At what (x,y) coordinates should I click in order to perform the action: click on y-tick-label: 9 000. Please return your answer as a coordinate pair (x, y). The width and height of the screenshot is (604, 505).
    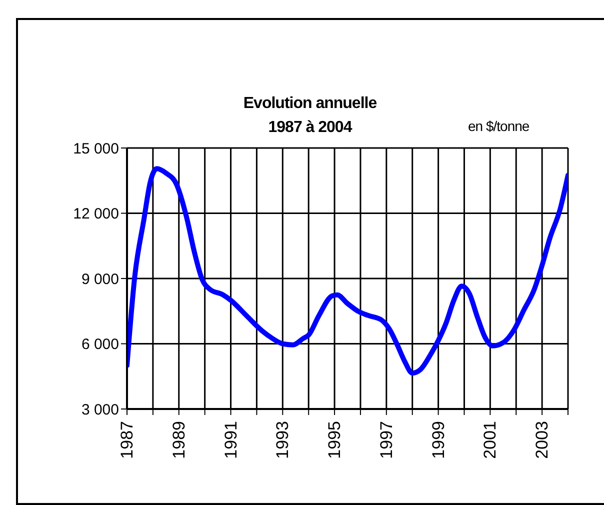
    Looking at the image, I should click on (100, 279).